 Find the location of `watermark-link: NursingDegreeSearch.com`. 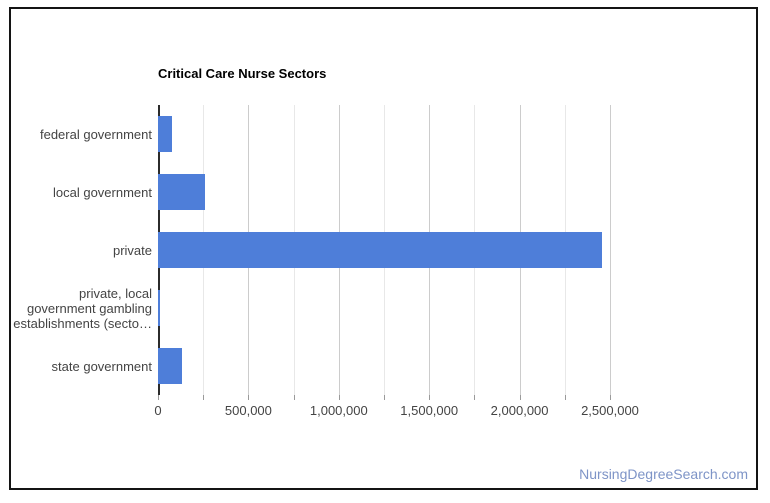

watermark-link: NursingDegreeSearch.com is located at coordinates (663, 474).